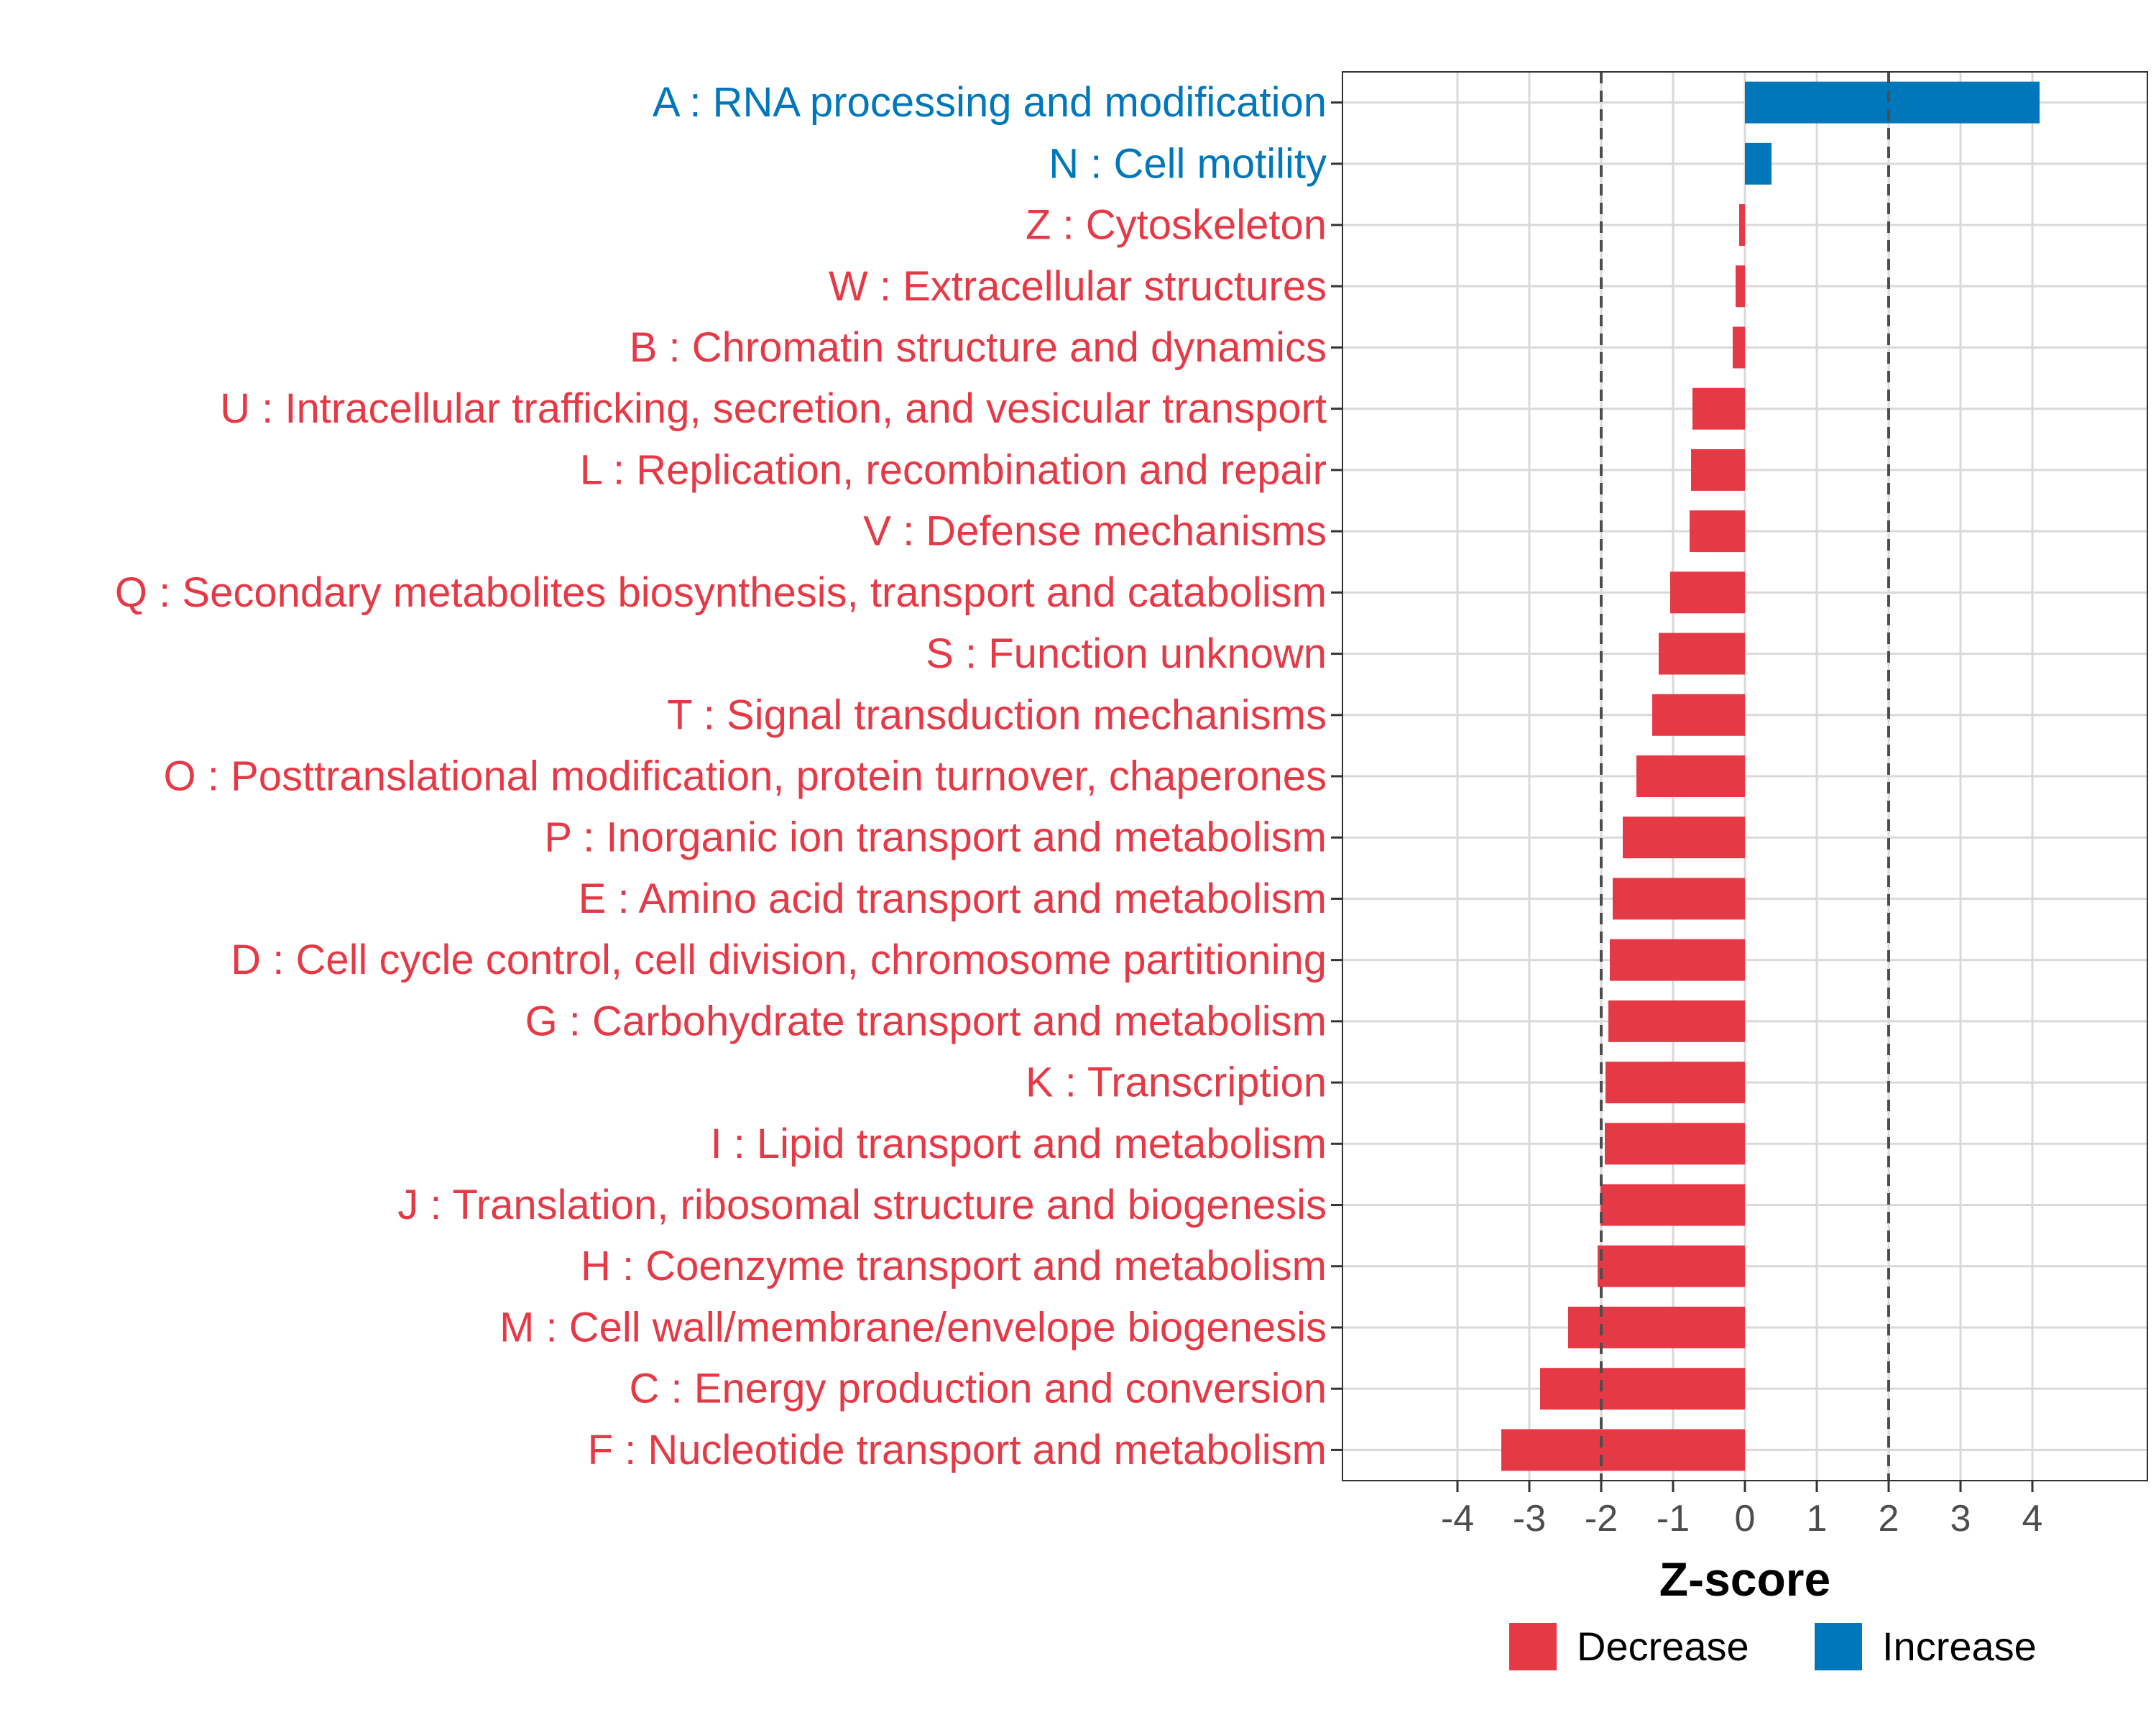 The image size is (2156, 1725). Describe the element at coordinates (954, 1266) in the screenshot. I see `category-label: H : Coenzyme transport and metabolism` at that location.